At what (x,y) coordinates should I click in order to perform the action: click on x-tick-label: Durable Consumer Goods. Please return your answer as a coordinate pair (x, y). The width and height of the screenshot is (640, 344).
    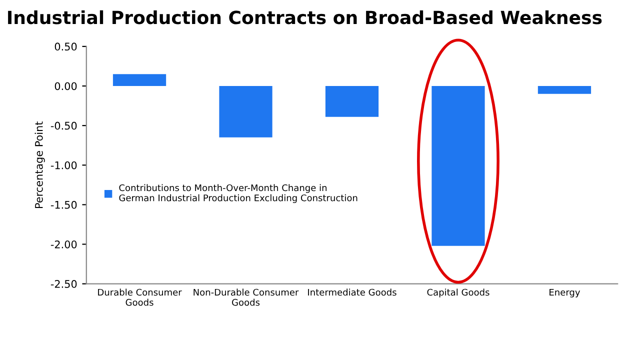
    Looking at the image, I should click on (140, 297).